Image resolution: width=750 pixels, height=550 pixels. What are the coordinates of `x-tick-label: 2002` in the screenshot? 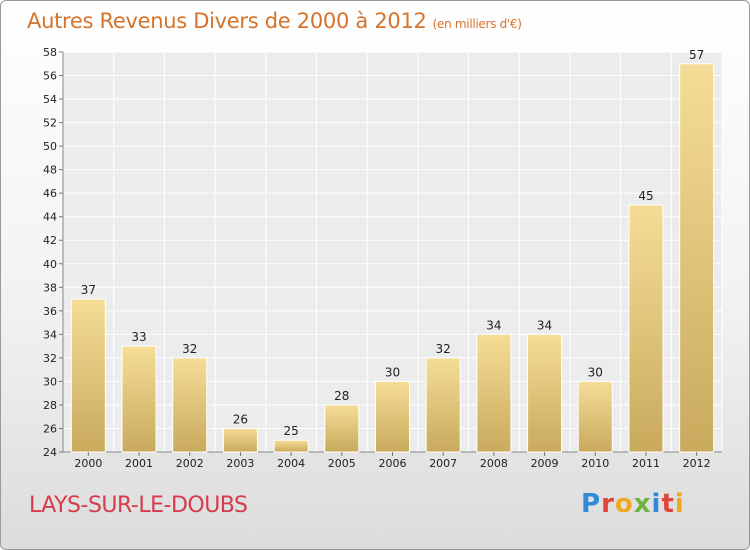 It's located at (190, 463).